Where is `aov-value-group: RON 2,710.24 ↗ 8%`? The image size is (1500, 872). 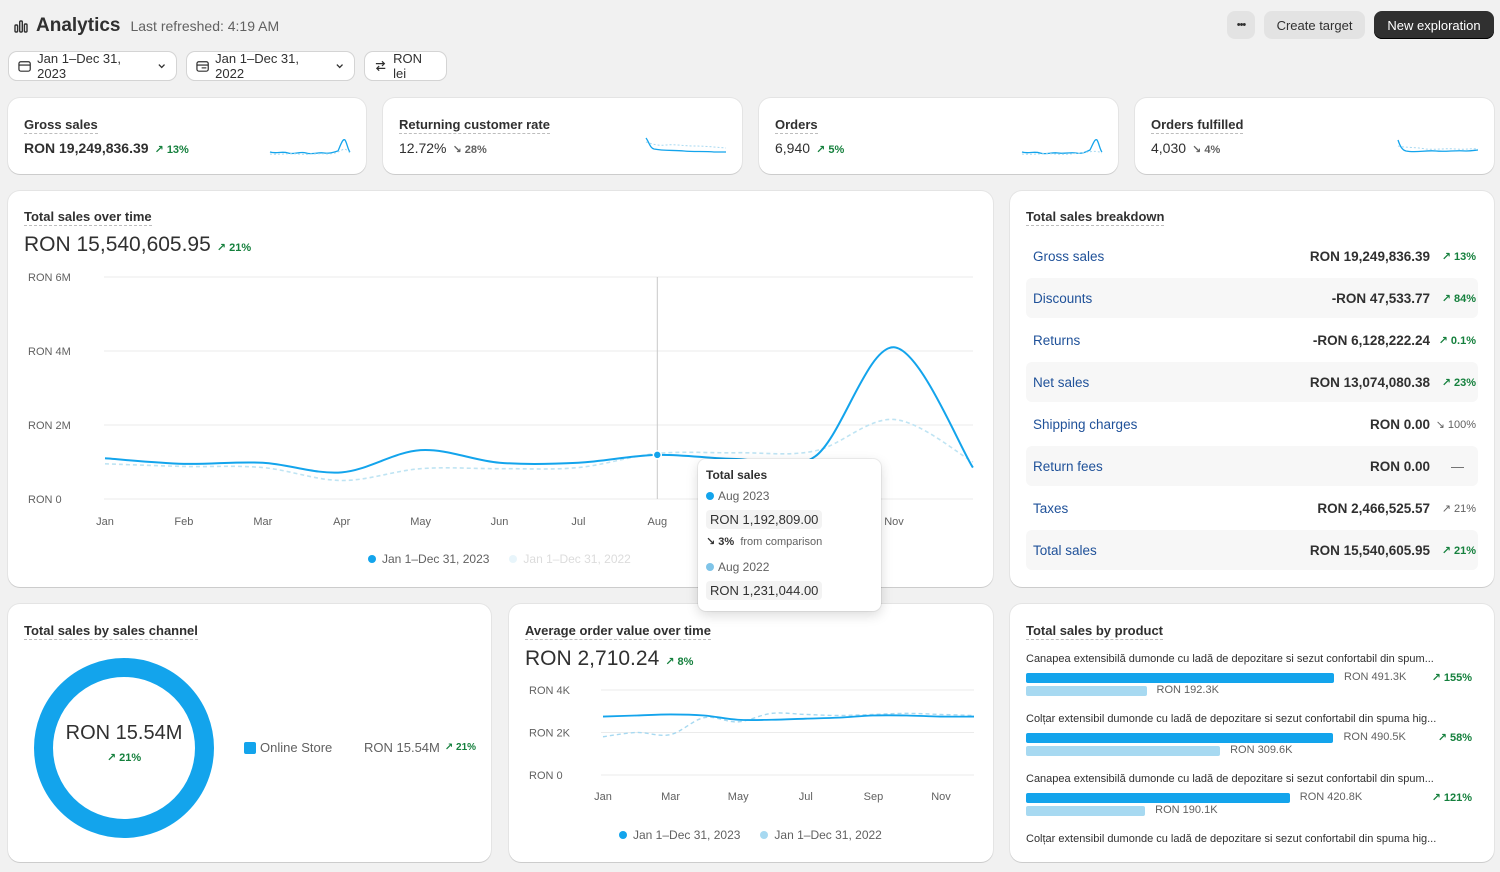 aov-value-group: RON 2,710.24 ↗ 8% is located at coordinates (609, 659).